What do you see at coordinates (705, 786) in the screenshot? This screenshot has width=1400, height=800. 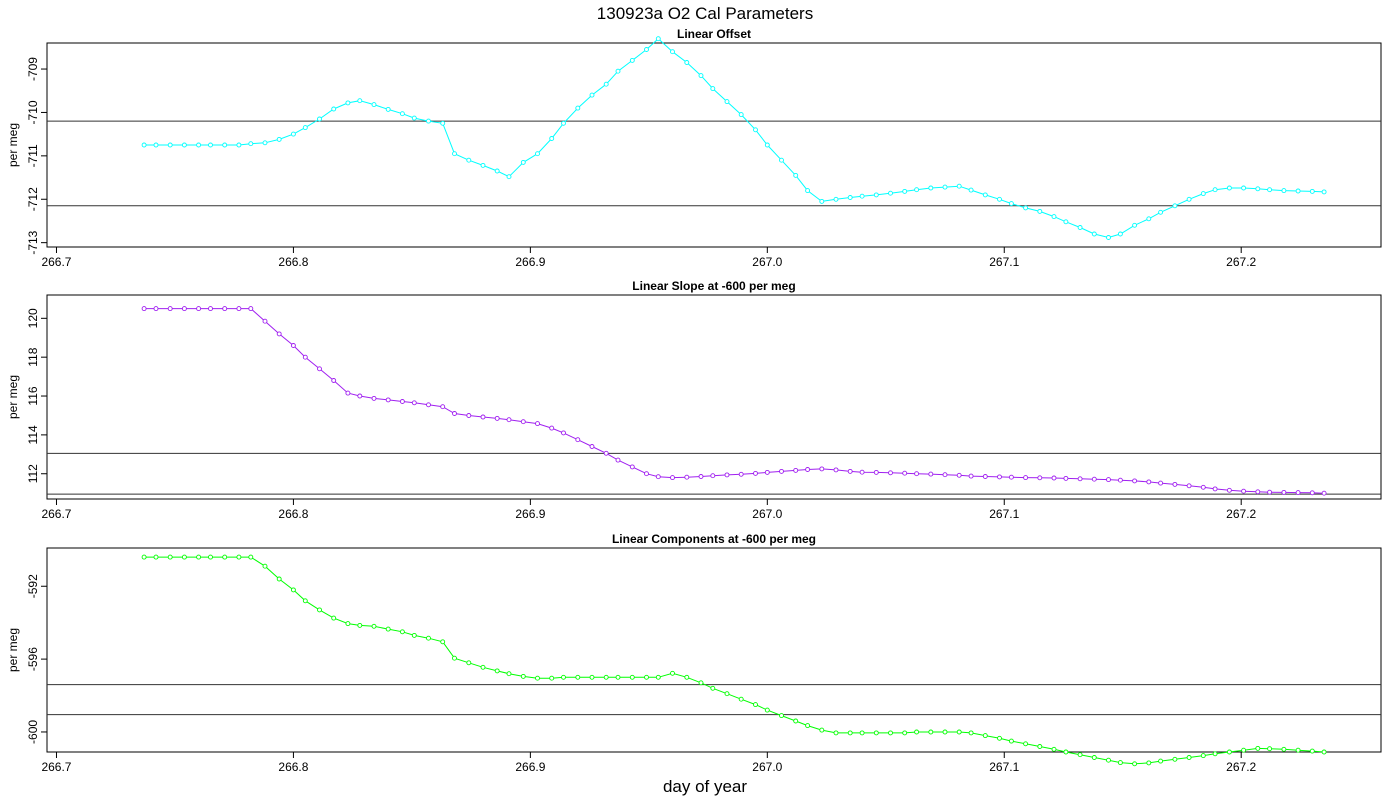 I see `x-axis-label: day of year` at bounding box center [705, 786].